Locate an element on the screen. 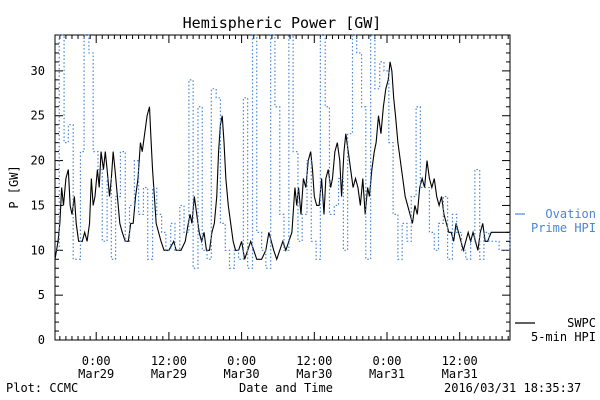 This screenshot has height=400, width=600. ovation-legend-label: Ovation is located at coordinates (570, 214).